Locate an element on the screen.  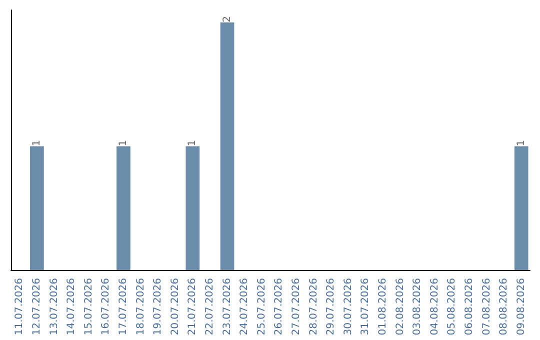
x-tick-label: 26.07.2026 is located at coordinates (279, 307).